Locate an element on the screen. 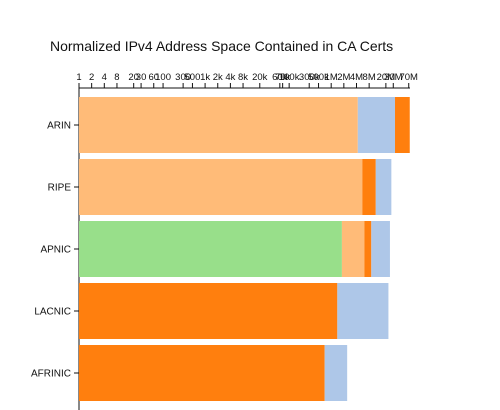 This screenshot has width=500, height=410. x-tick-label: 60k is located at coordinates (280, 77).